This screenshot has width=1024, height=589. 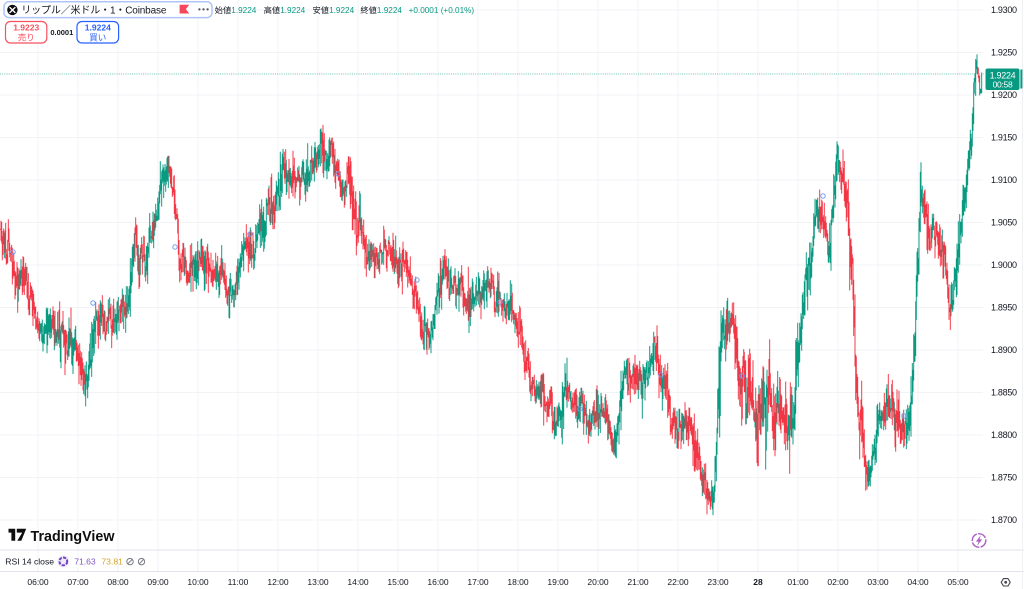 I want to click on svg-text: 73.81, so click(x=112, y=562).